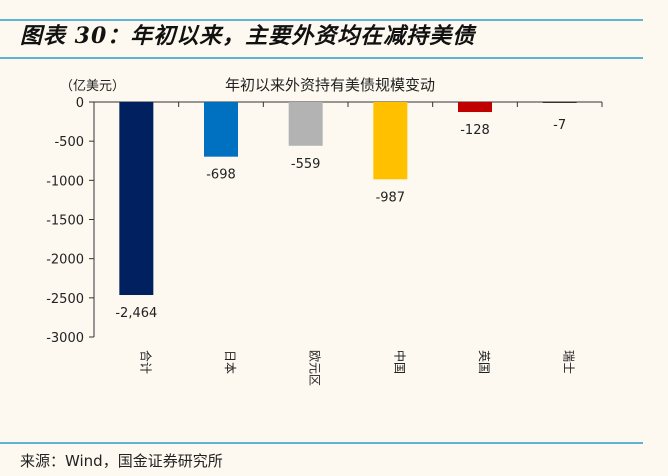  What do you see at coordinates (391, 197) in the screenshot?
I see `data-label: -987` at bounding box center [391, 197].